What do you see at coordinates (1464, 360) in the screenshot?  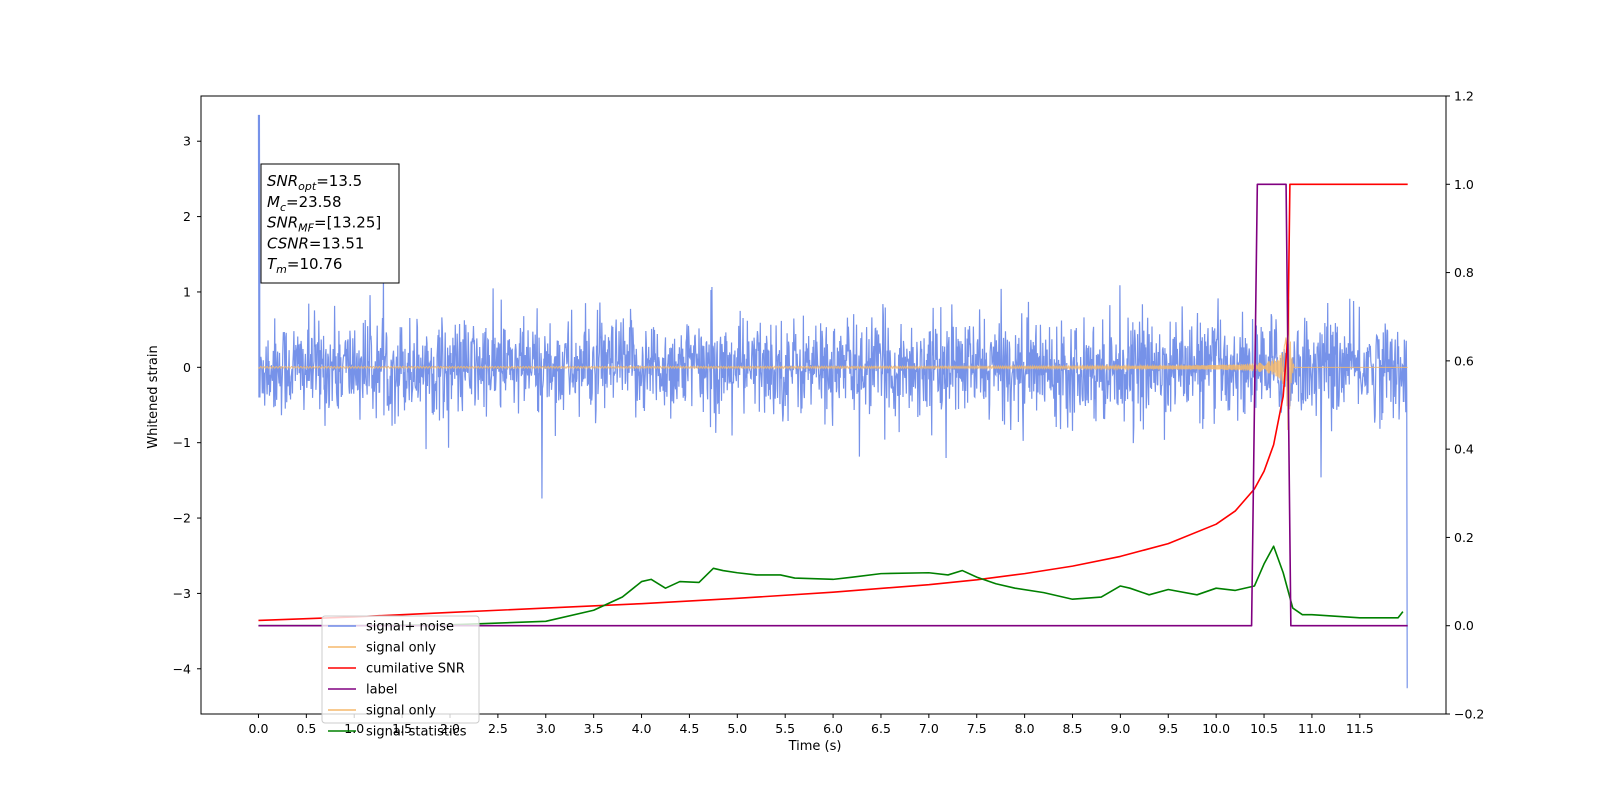 I see `y-right-tick-label: 0.6` at bounding box center [1464, 360].